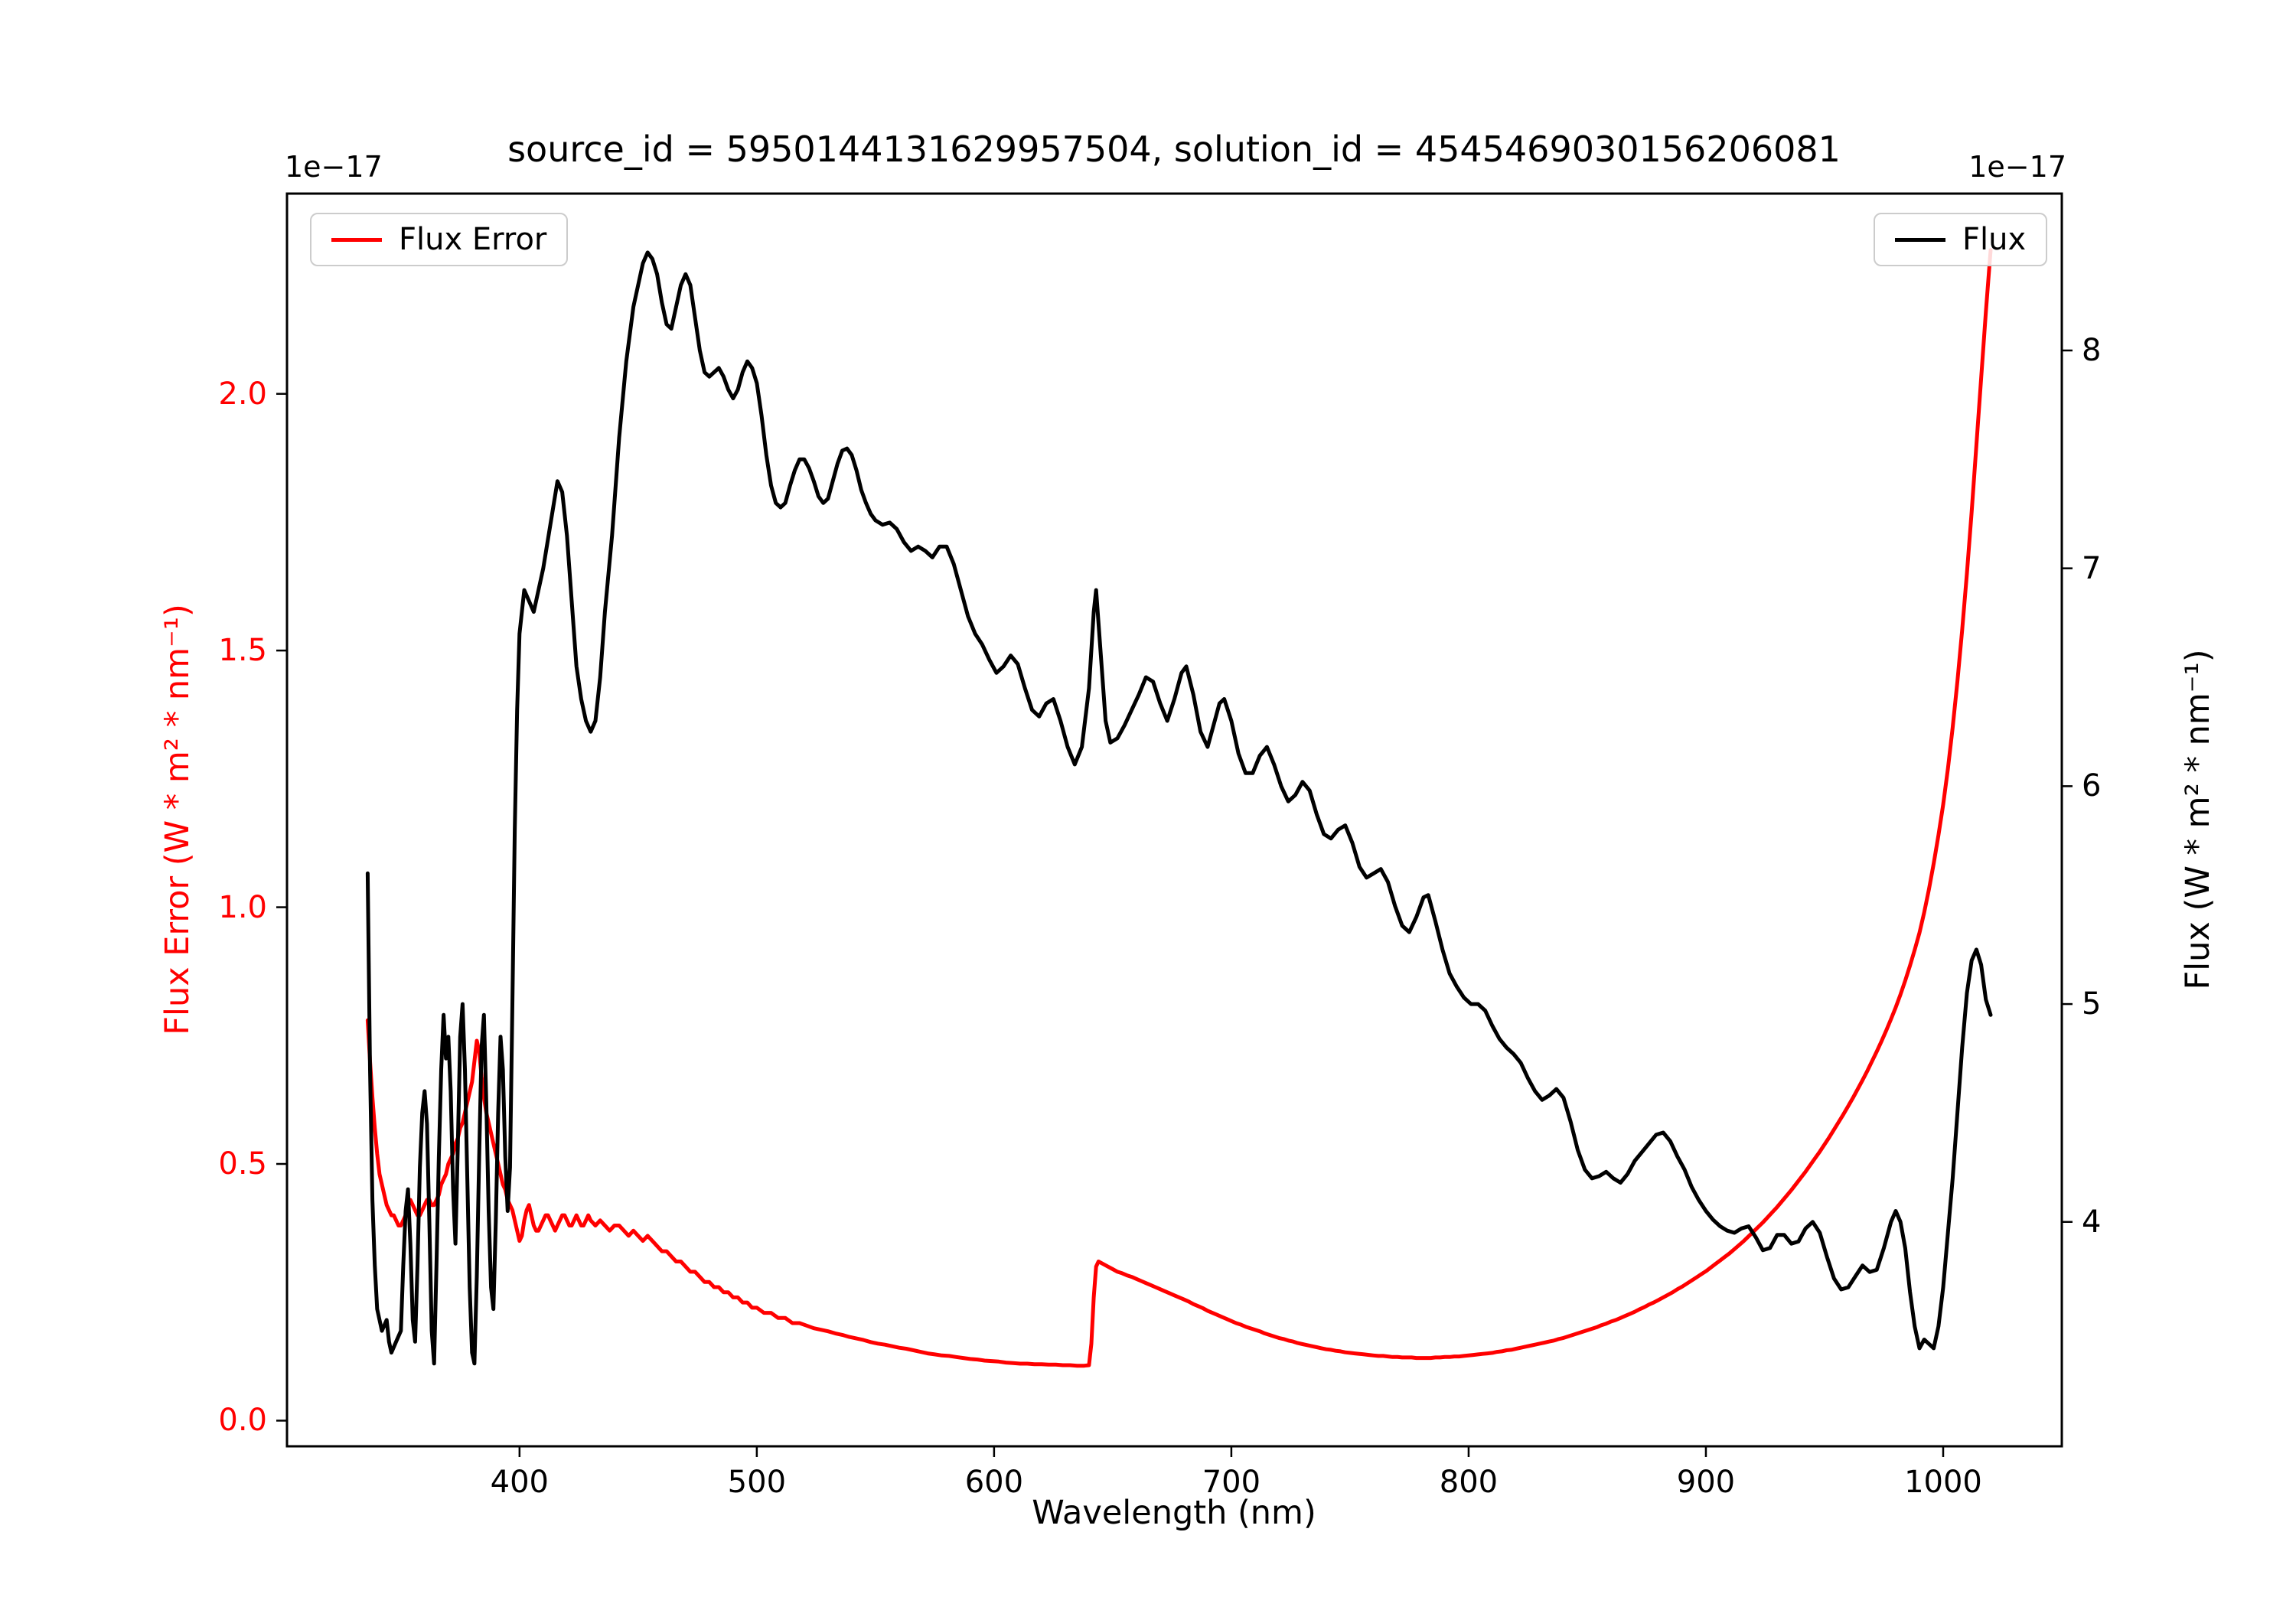 The width and height of the screenshot is (2296, 1607). What do you see at coordinates (1994, 239) in the screenshot?
I see `legend-flux-label: Flux` at bounding box center [1994, 239].